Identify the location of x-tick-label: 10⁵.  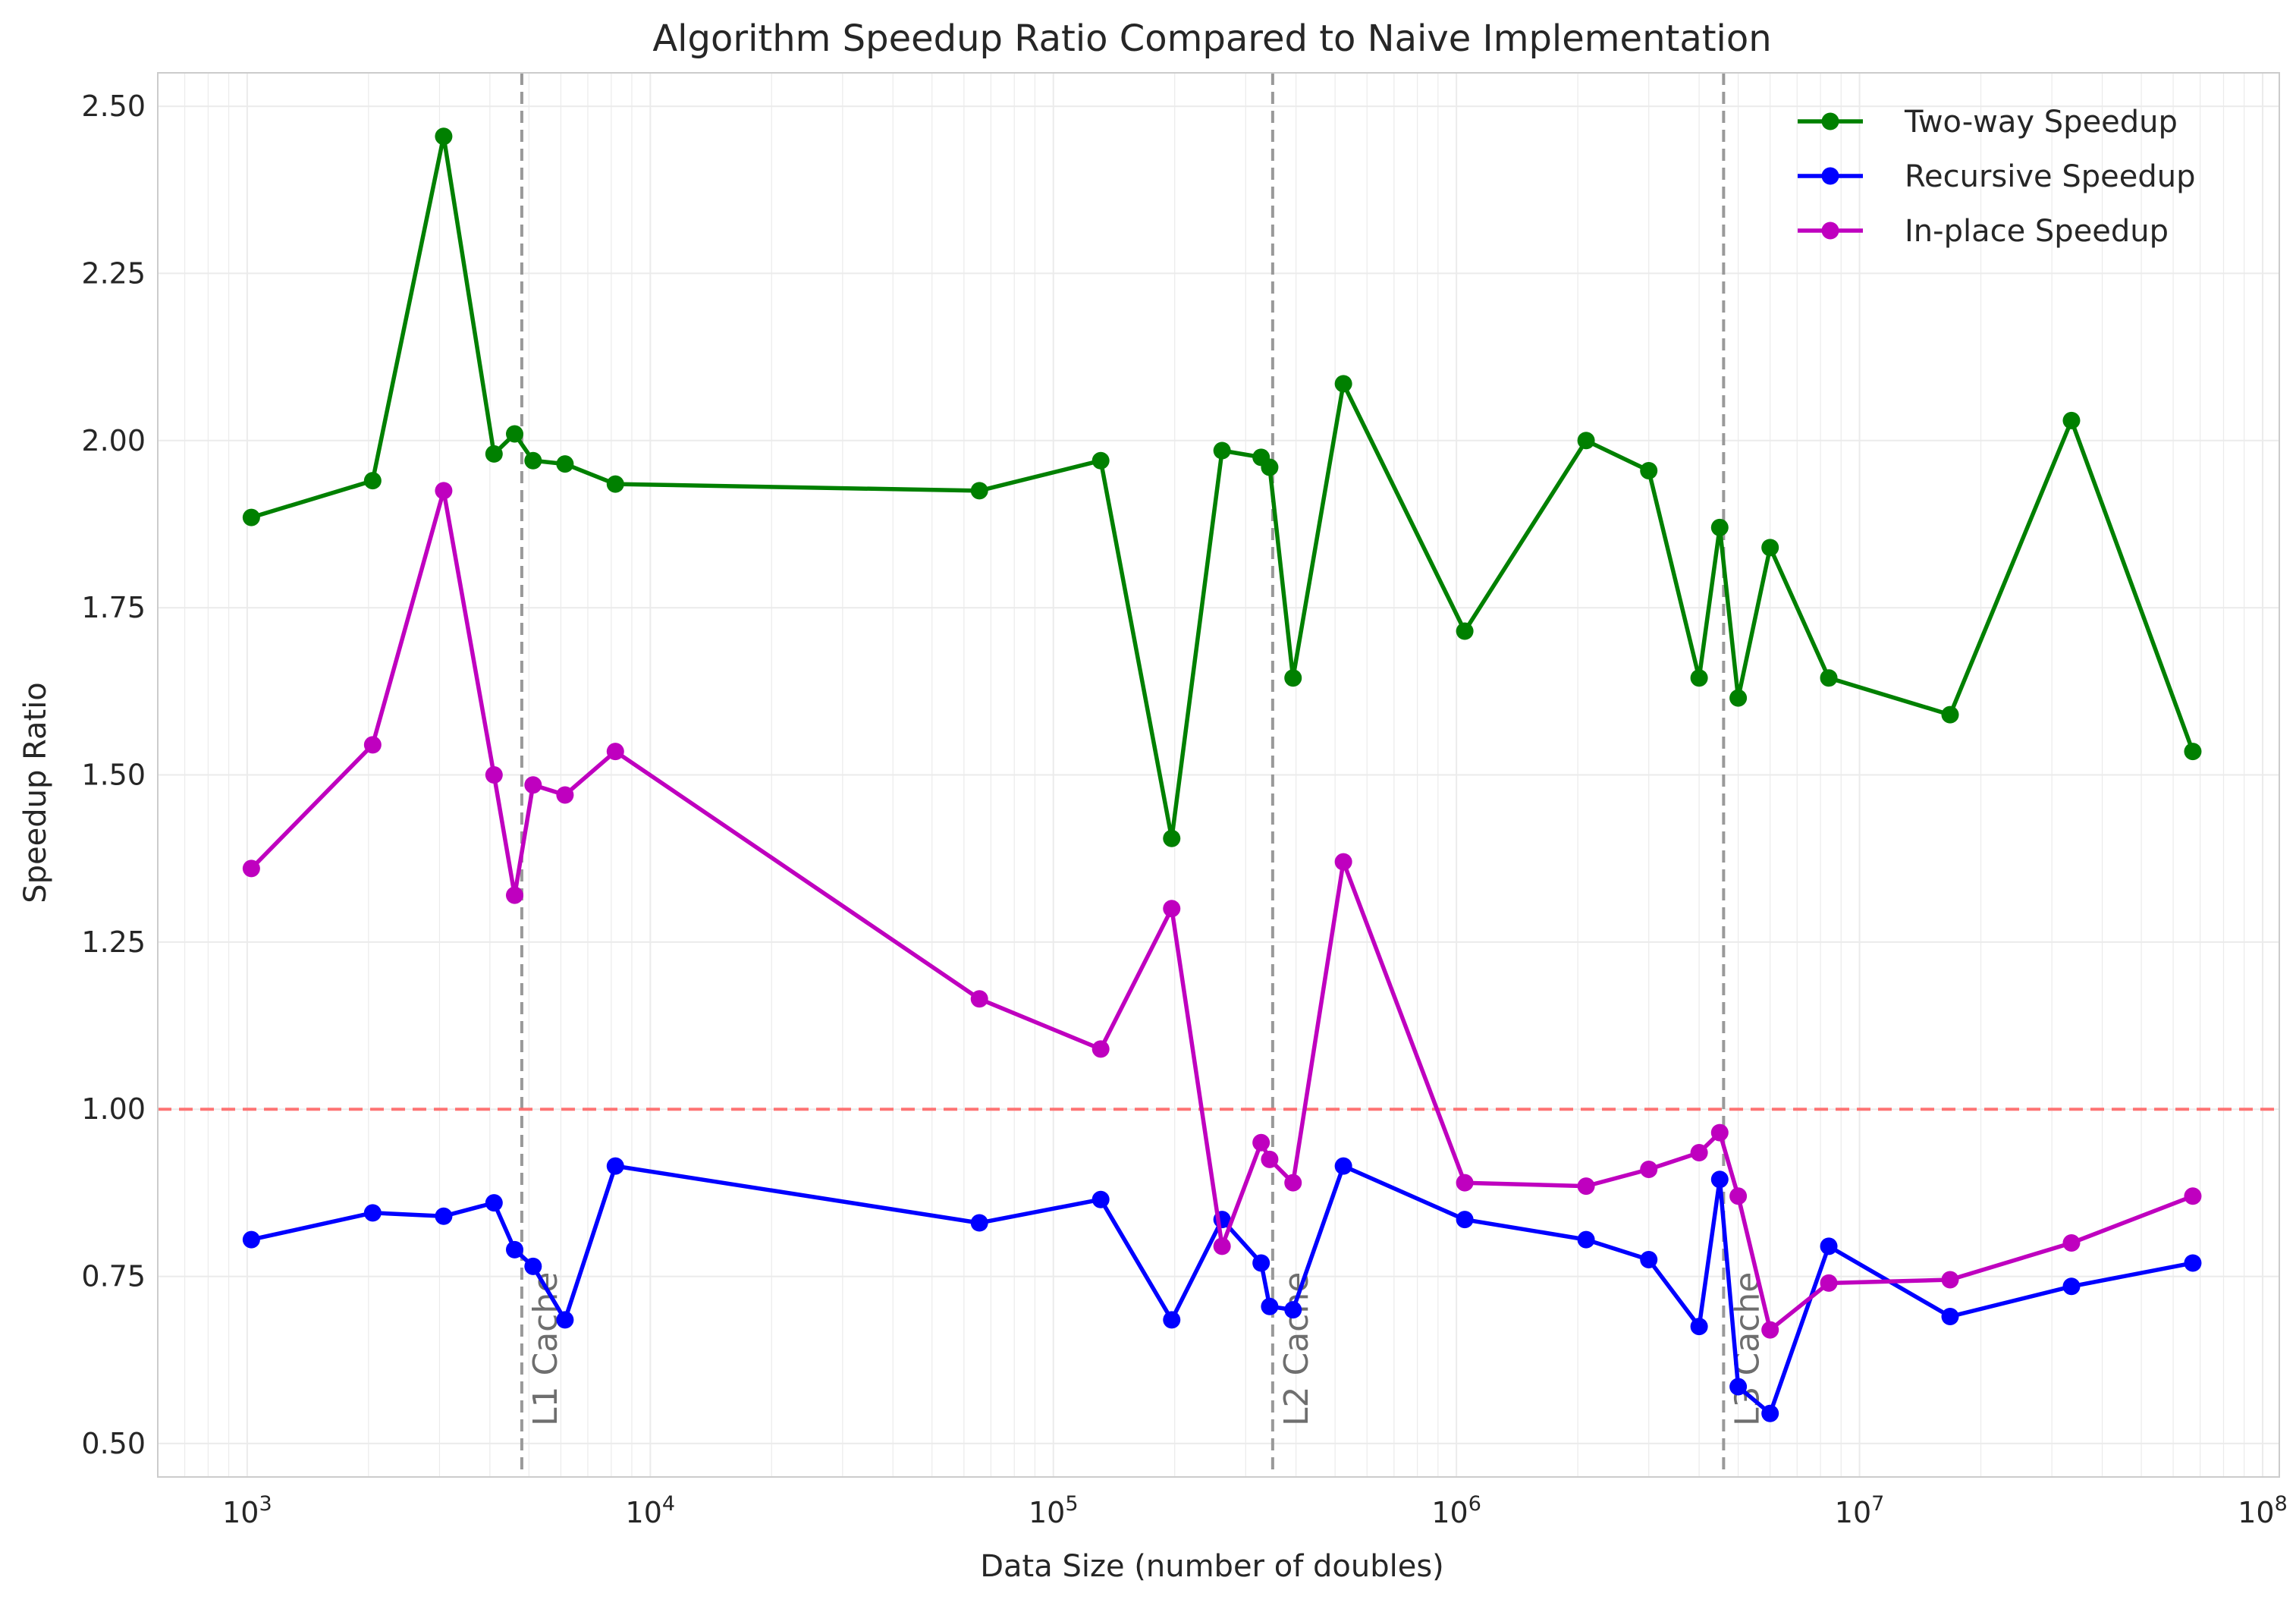
(1054, 1510).